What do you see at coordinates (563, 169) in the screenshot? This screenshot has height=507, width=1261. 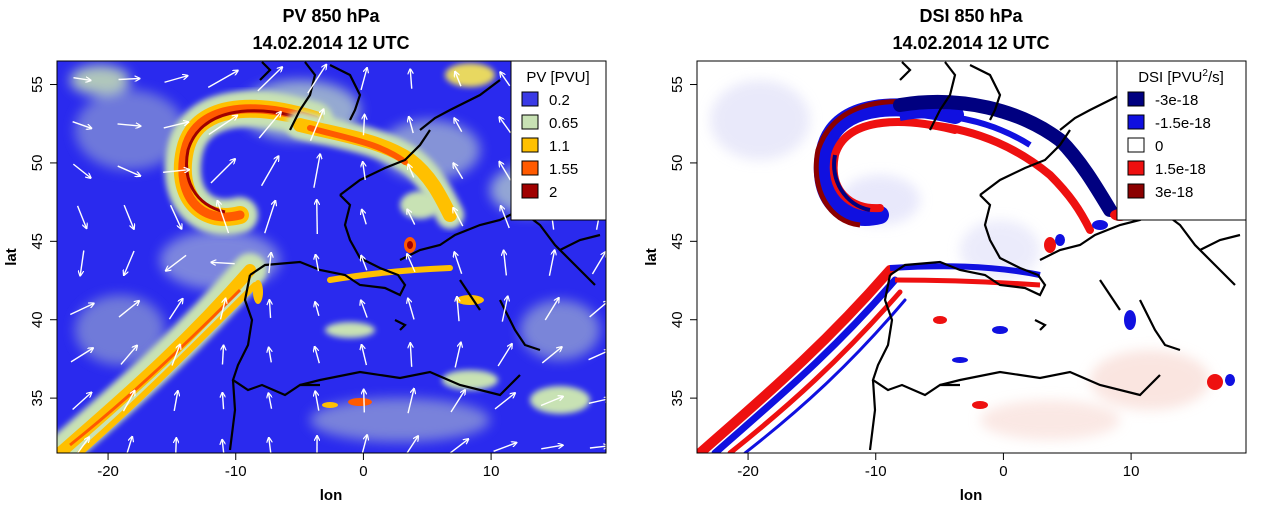 I see `pv-legend-label: 1.55` at bounding box center [563, 169].